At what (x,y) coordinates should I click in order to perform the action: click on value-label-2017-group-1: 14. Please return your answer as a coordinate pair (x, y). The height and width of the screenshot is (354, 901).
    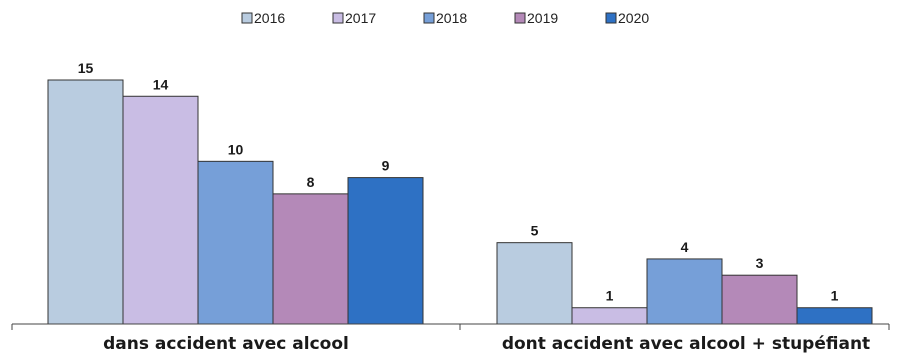
    Looking at the image, I should click on (161, 84).